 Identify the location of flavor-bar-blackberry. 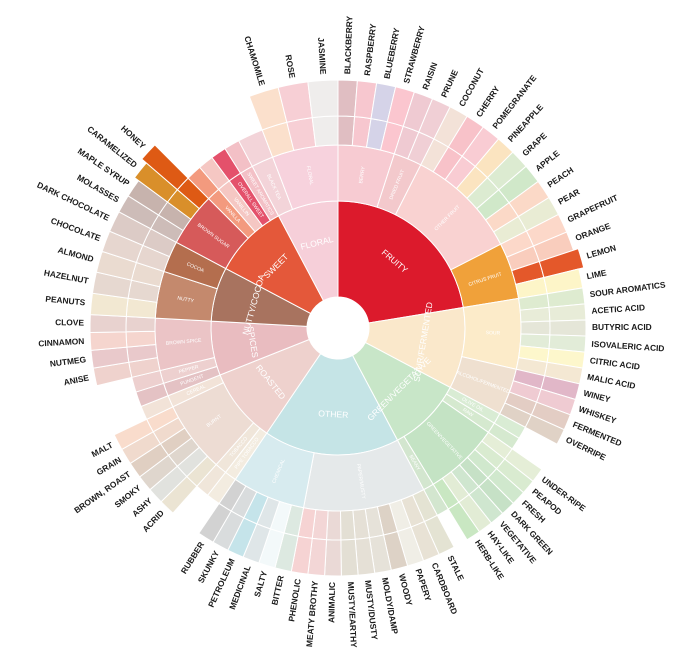
(347, 98).